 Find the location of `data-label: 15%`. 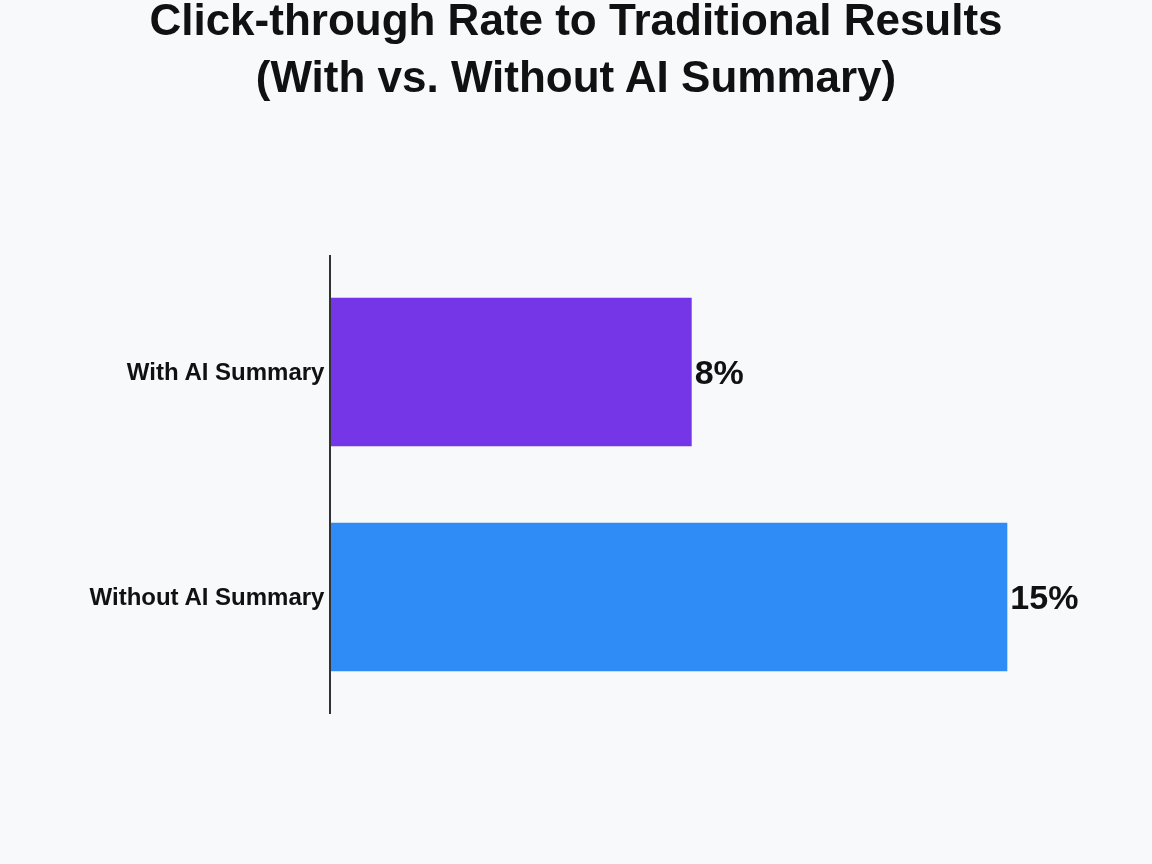

data-label: 15% is located at coordinates (1044, 597).